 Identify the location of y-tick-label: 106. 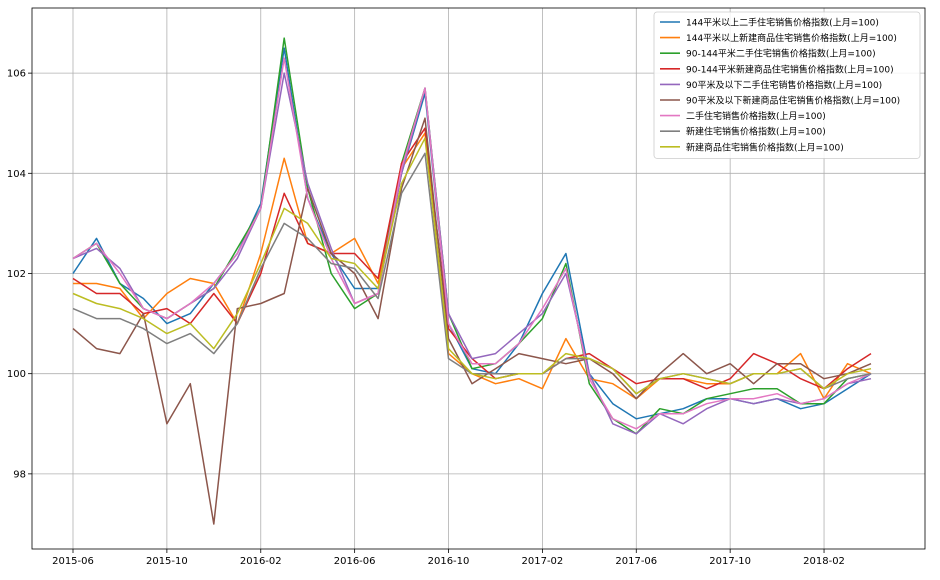
(16, 74).